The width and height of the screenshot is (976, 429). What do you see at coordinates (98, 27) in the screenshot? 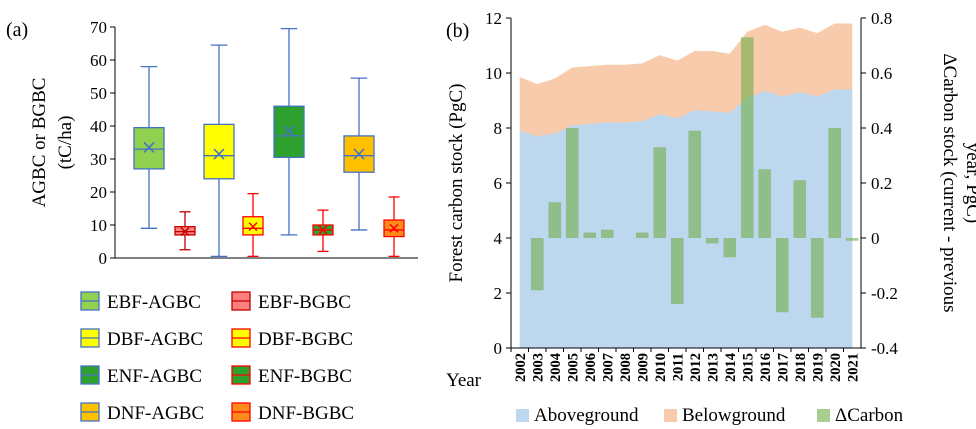
I see `y-tick-label-a: 70` at bounding box center [98, 27].